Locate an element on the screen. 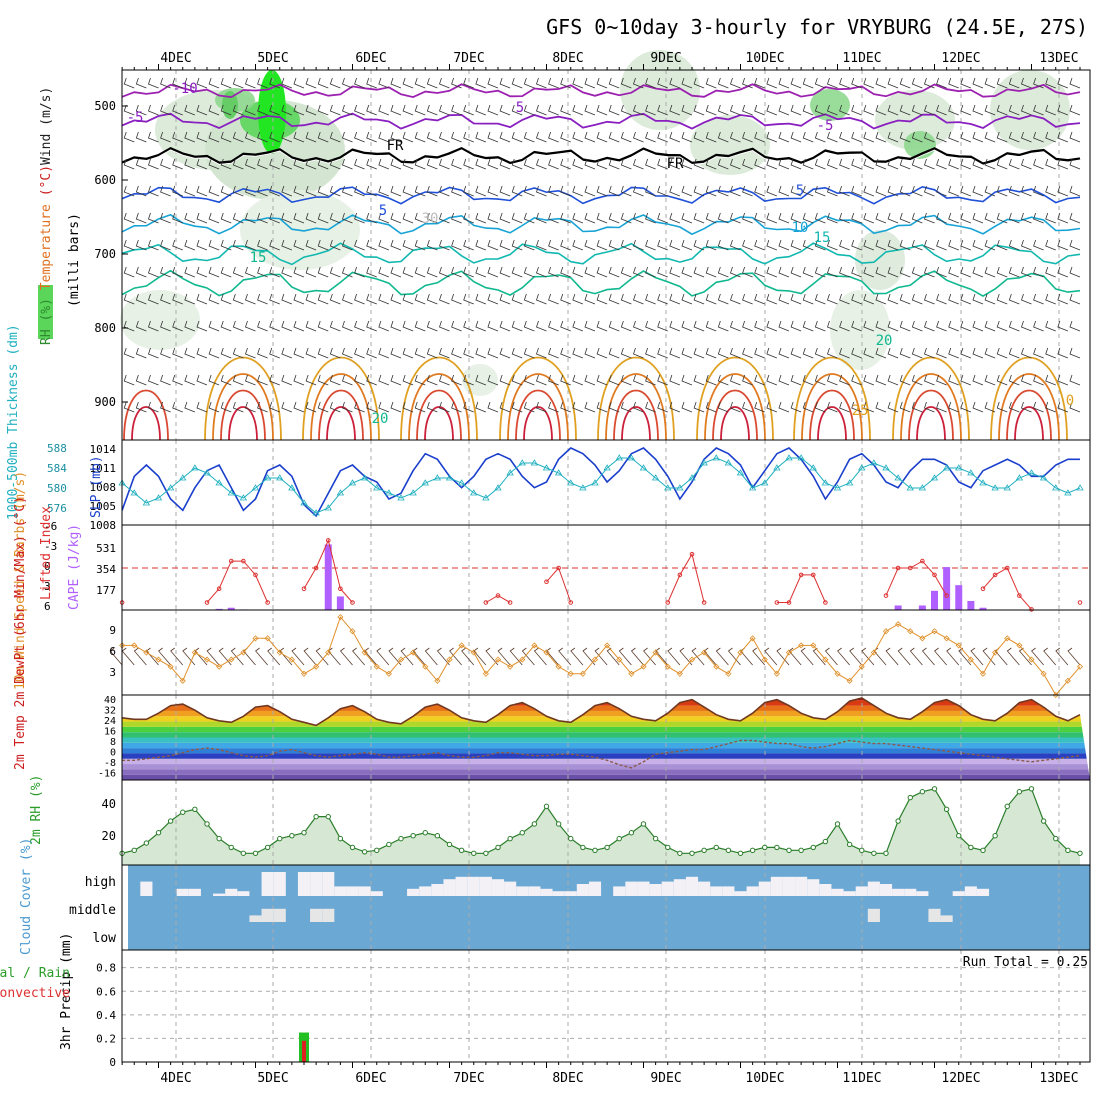 The image size is (1100, 1100). temp-tick-label: 0 is located at coordinates (113, 753).